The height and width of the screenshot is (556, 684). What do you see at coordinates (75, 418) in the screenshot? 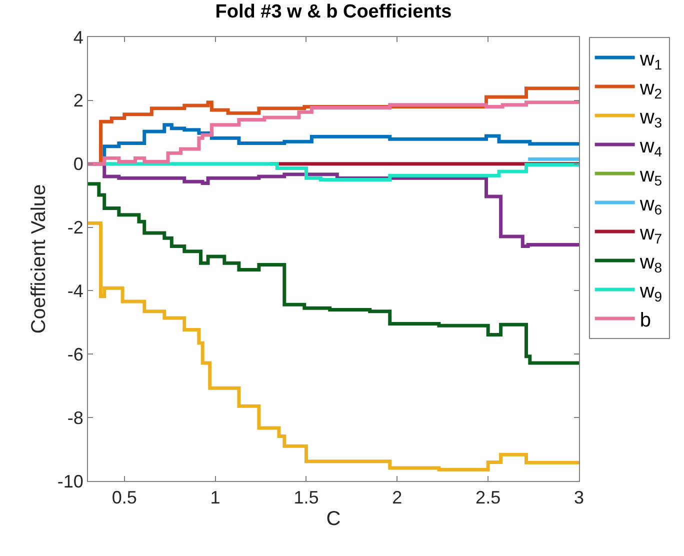
I see `y-tick-label: -8` at bounding box center [75, 418].